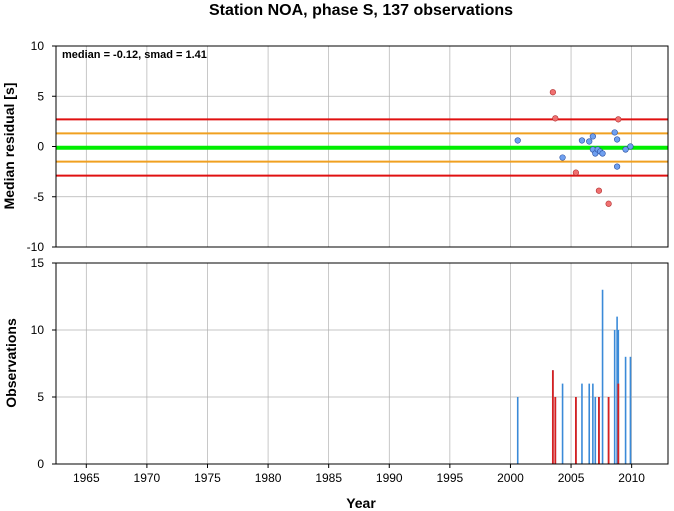 This screenshot has height=511, width=674. What do you see at coordinates (38, 263) in the screenshot?
I see `y-tick-label: 15` at bounding box center [38, 263].